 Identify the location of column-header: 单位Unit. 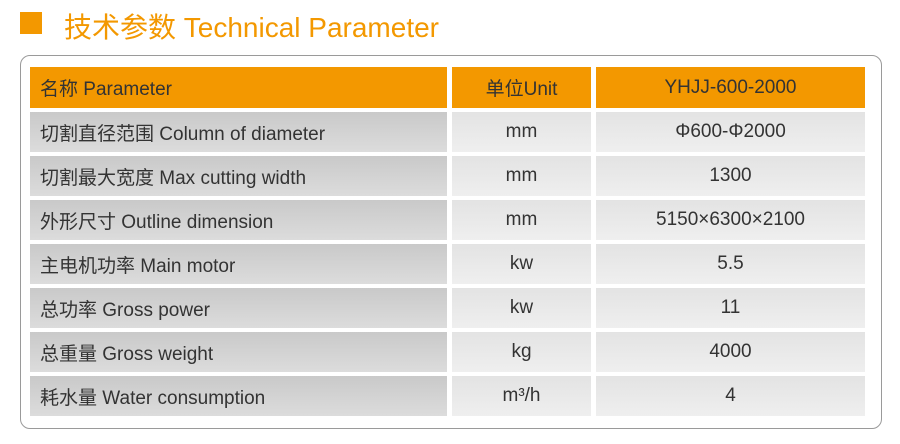
(521, 87).